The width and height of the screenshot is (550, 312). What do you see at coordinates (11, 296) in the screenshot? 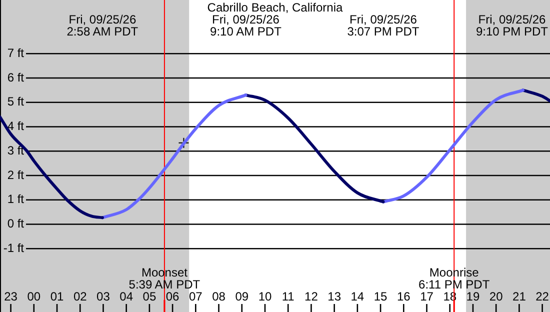
I see `x-tick-label: 23` at bounding box center [11, 296].